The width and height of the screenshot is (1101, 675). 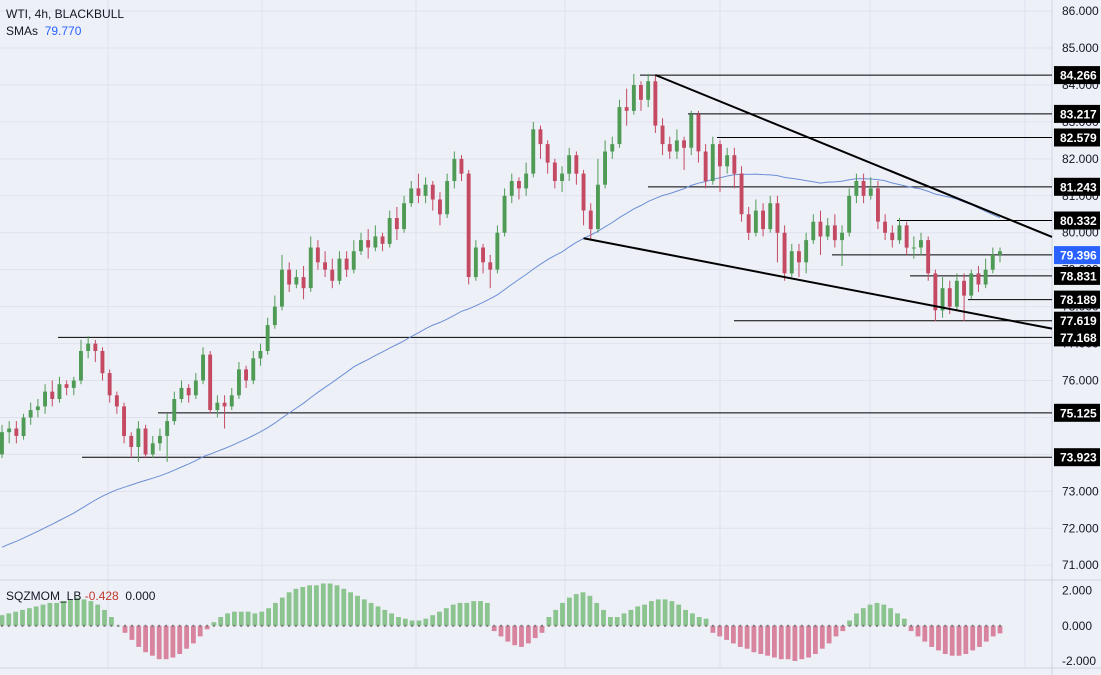 What do you see at coordinates (1078, 276) in the screenshot?
I see `level-badge-label: 78.831` at bounding box center [1078, 276].